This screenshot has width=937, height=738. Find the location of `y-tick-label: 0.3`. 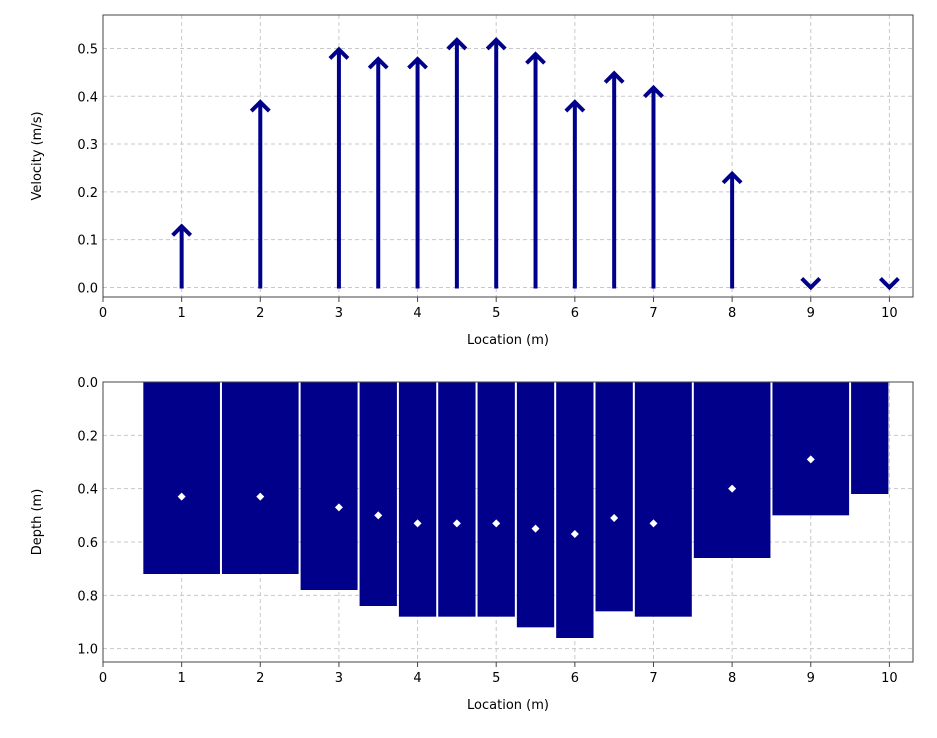

y-tick-label: 0.3 is located at coordinates (87, 145).